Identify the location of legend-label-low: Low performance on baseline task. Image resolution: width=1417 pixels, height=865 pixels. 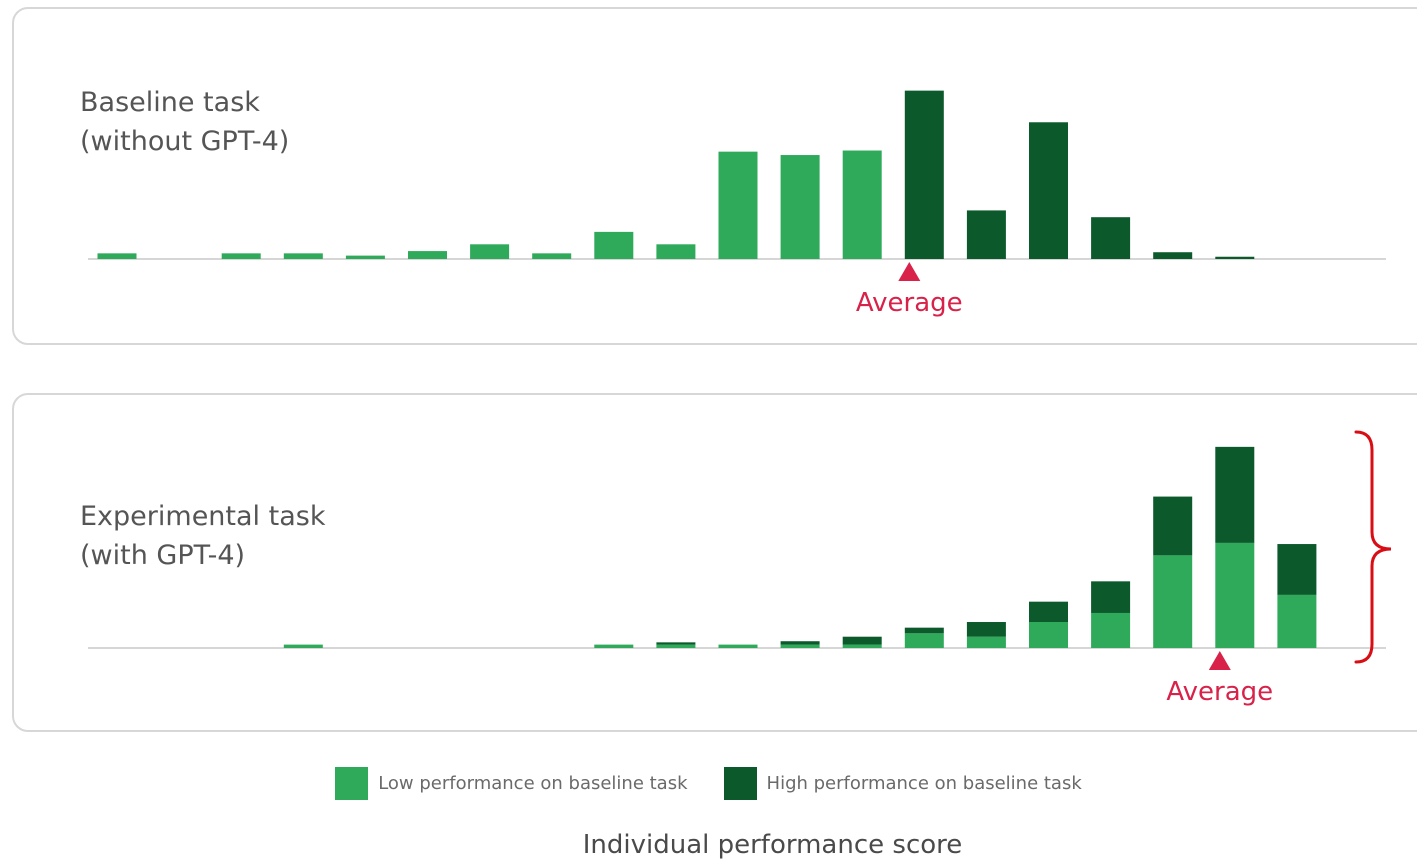
(533, 783).